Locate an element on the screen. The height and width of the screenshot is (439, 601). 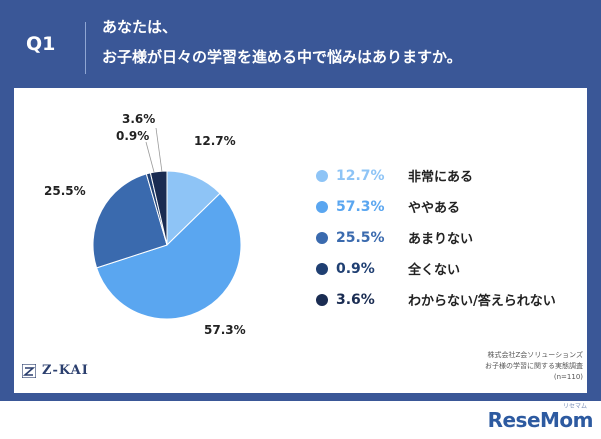
z-kai-logo-icon is located at coordinates (29, 370).